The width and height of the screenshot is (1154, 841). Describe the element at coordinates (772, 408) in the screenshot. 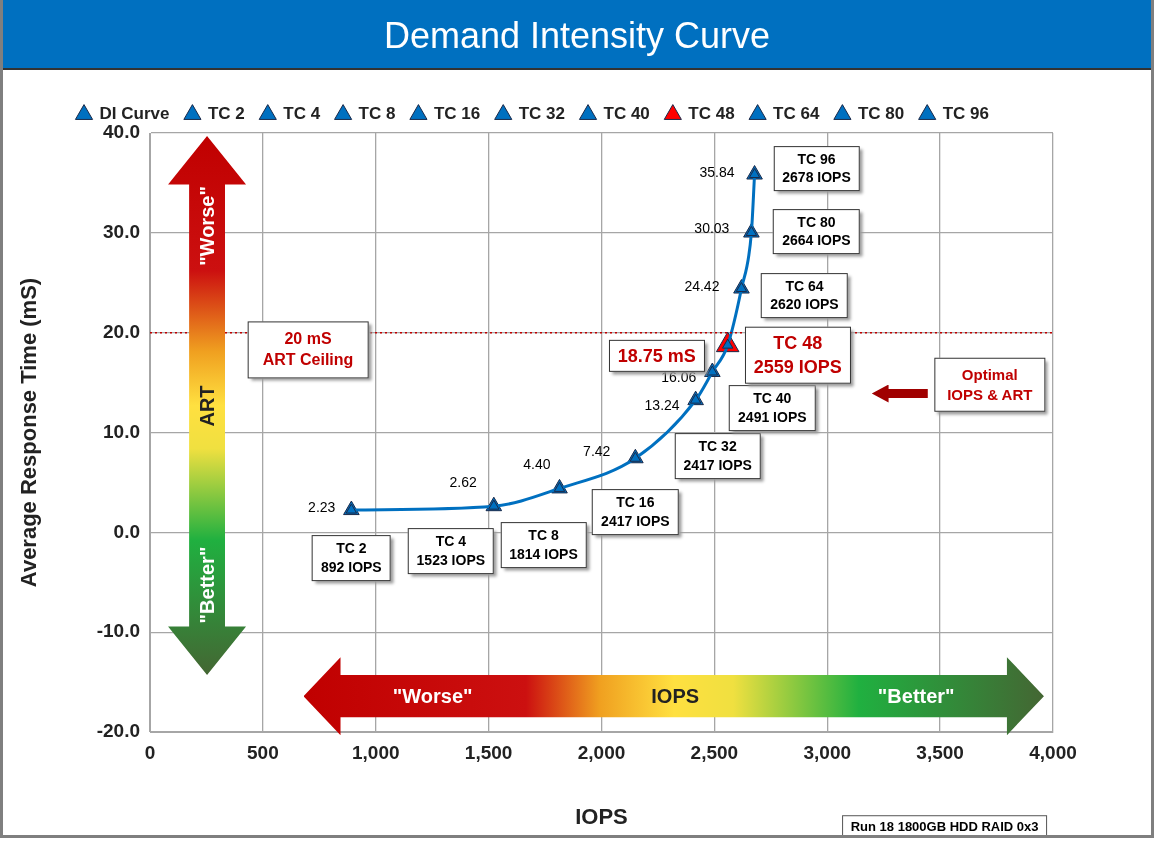

I see `annotation: TC 40 2491 IOPS` at that location.